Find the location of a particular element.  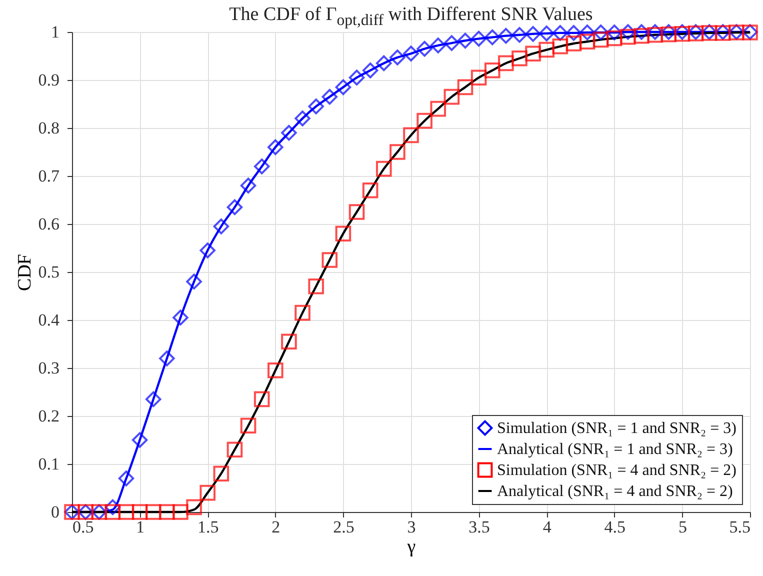

y-tick-label: 0 is located at coordinates (55, 512).